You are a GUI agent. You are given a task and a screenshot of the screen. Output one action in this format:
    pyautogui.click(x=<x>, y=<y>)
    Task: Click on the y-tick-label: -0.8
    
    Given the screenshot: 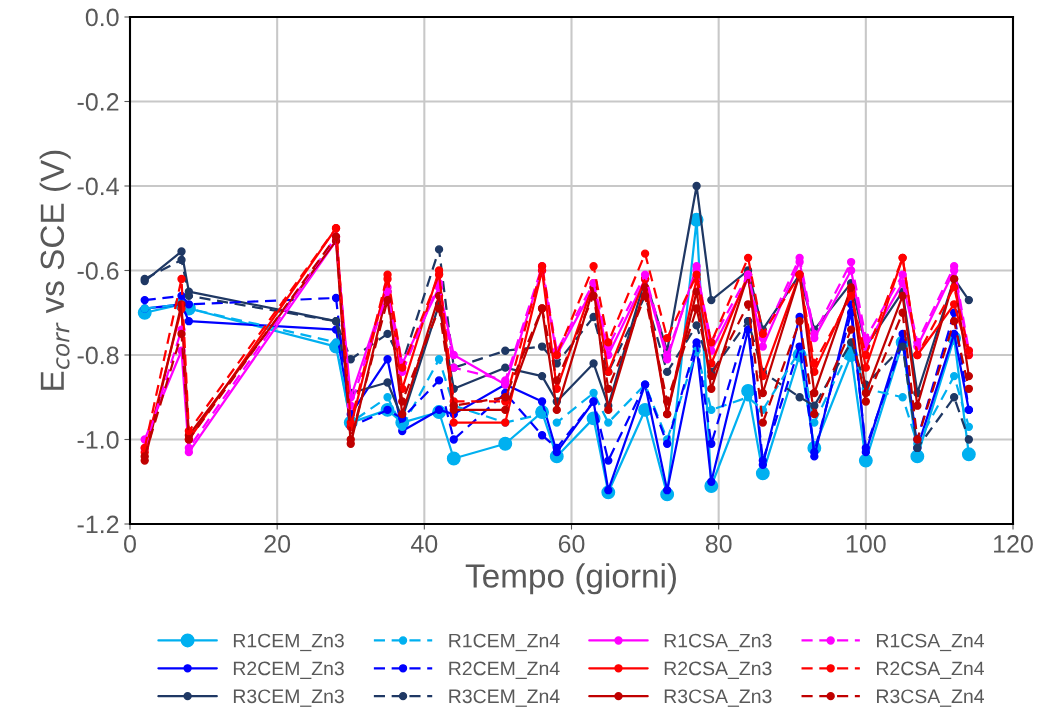 What is the action you would take?
    pyautogui.click(x=98, y=355)
    